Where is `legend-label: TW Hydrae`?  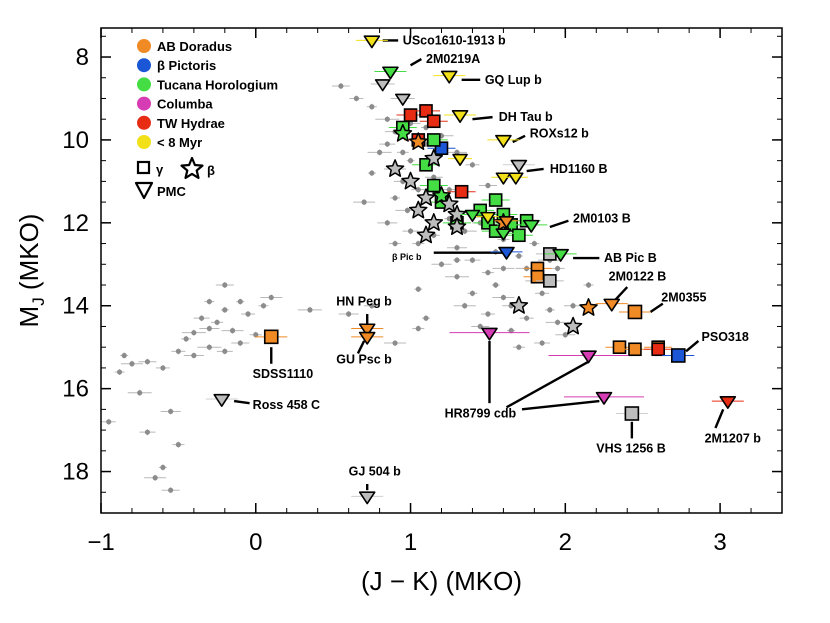 legend-label: TW Hydrae is located at coordinates (191, 123).